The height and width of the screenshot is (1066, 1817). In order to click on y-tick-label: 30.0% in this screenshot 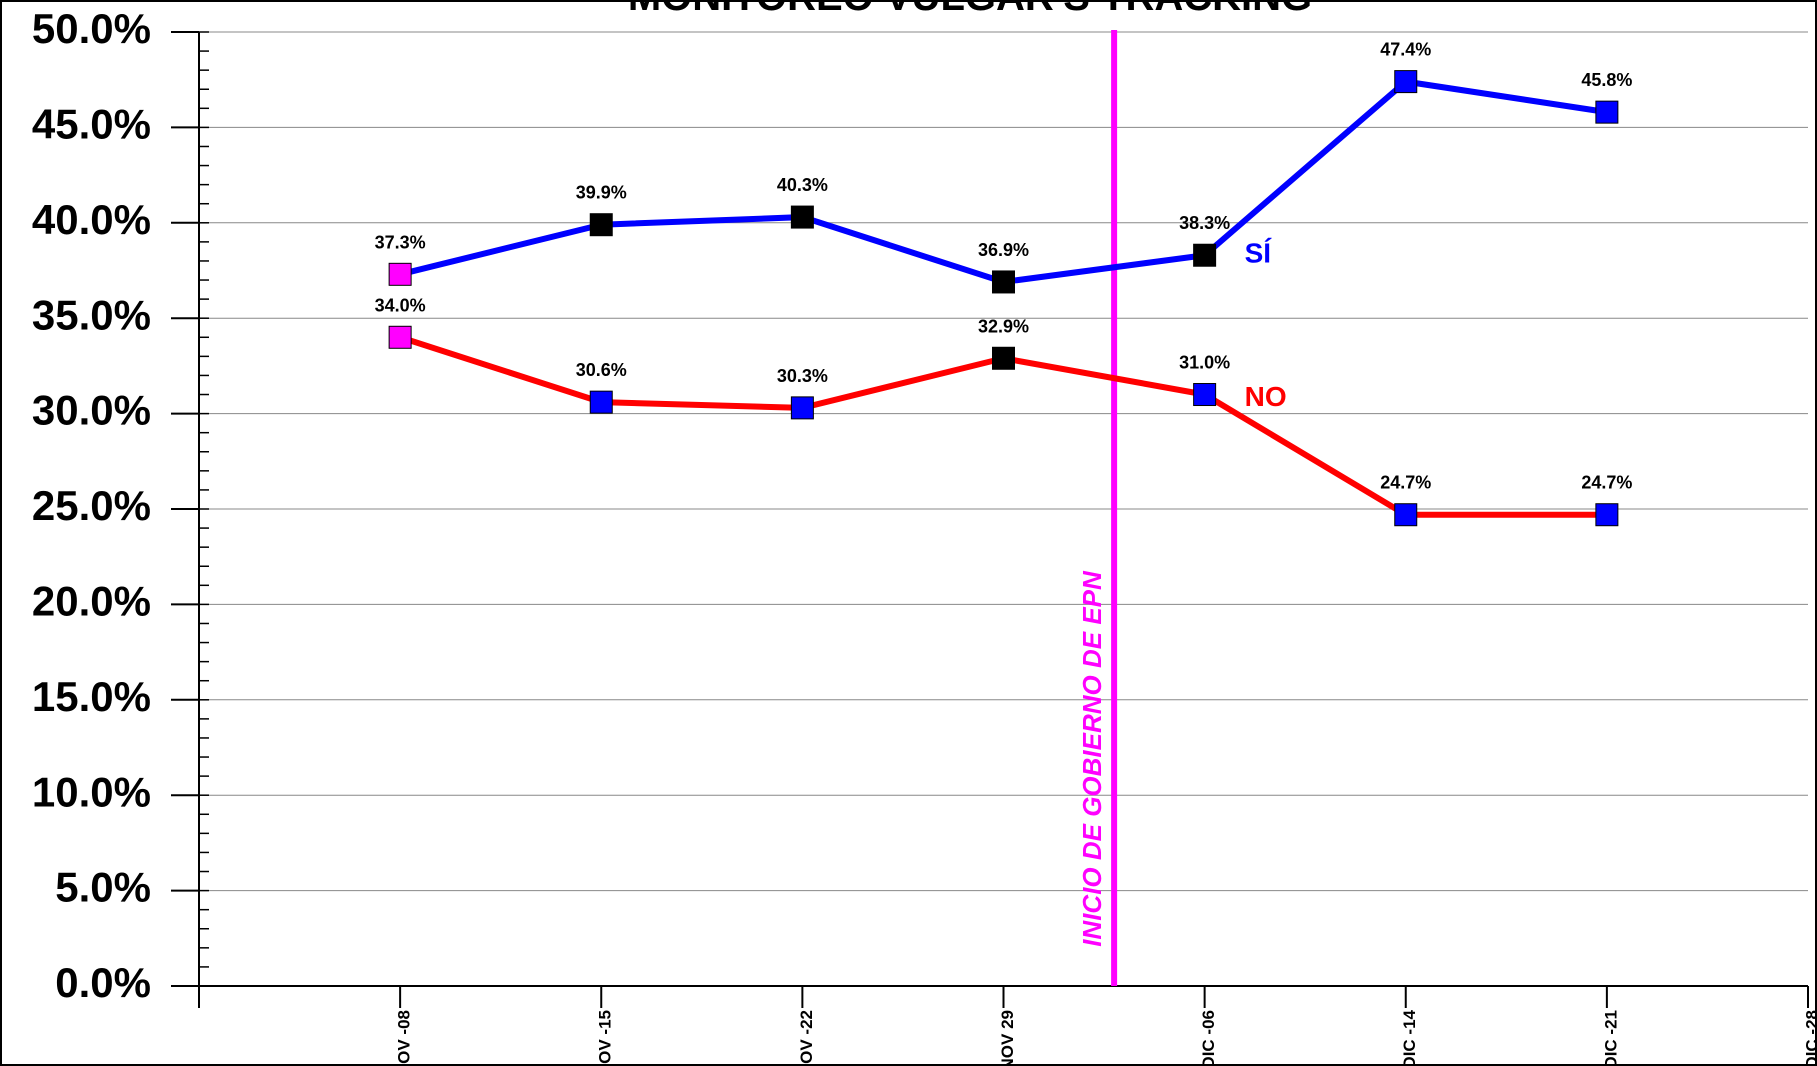, I will do `click(91, 410)`.